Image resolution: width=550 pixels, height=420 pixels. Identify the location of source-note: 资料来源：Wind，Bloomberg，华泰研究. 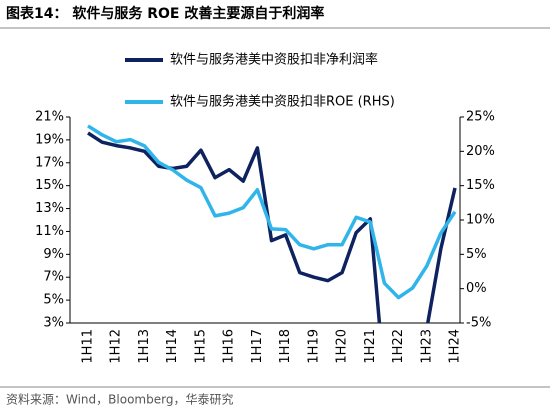
(119, 399).